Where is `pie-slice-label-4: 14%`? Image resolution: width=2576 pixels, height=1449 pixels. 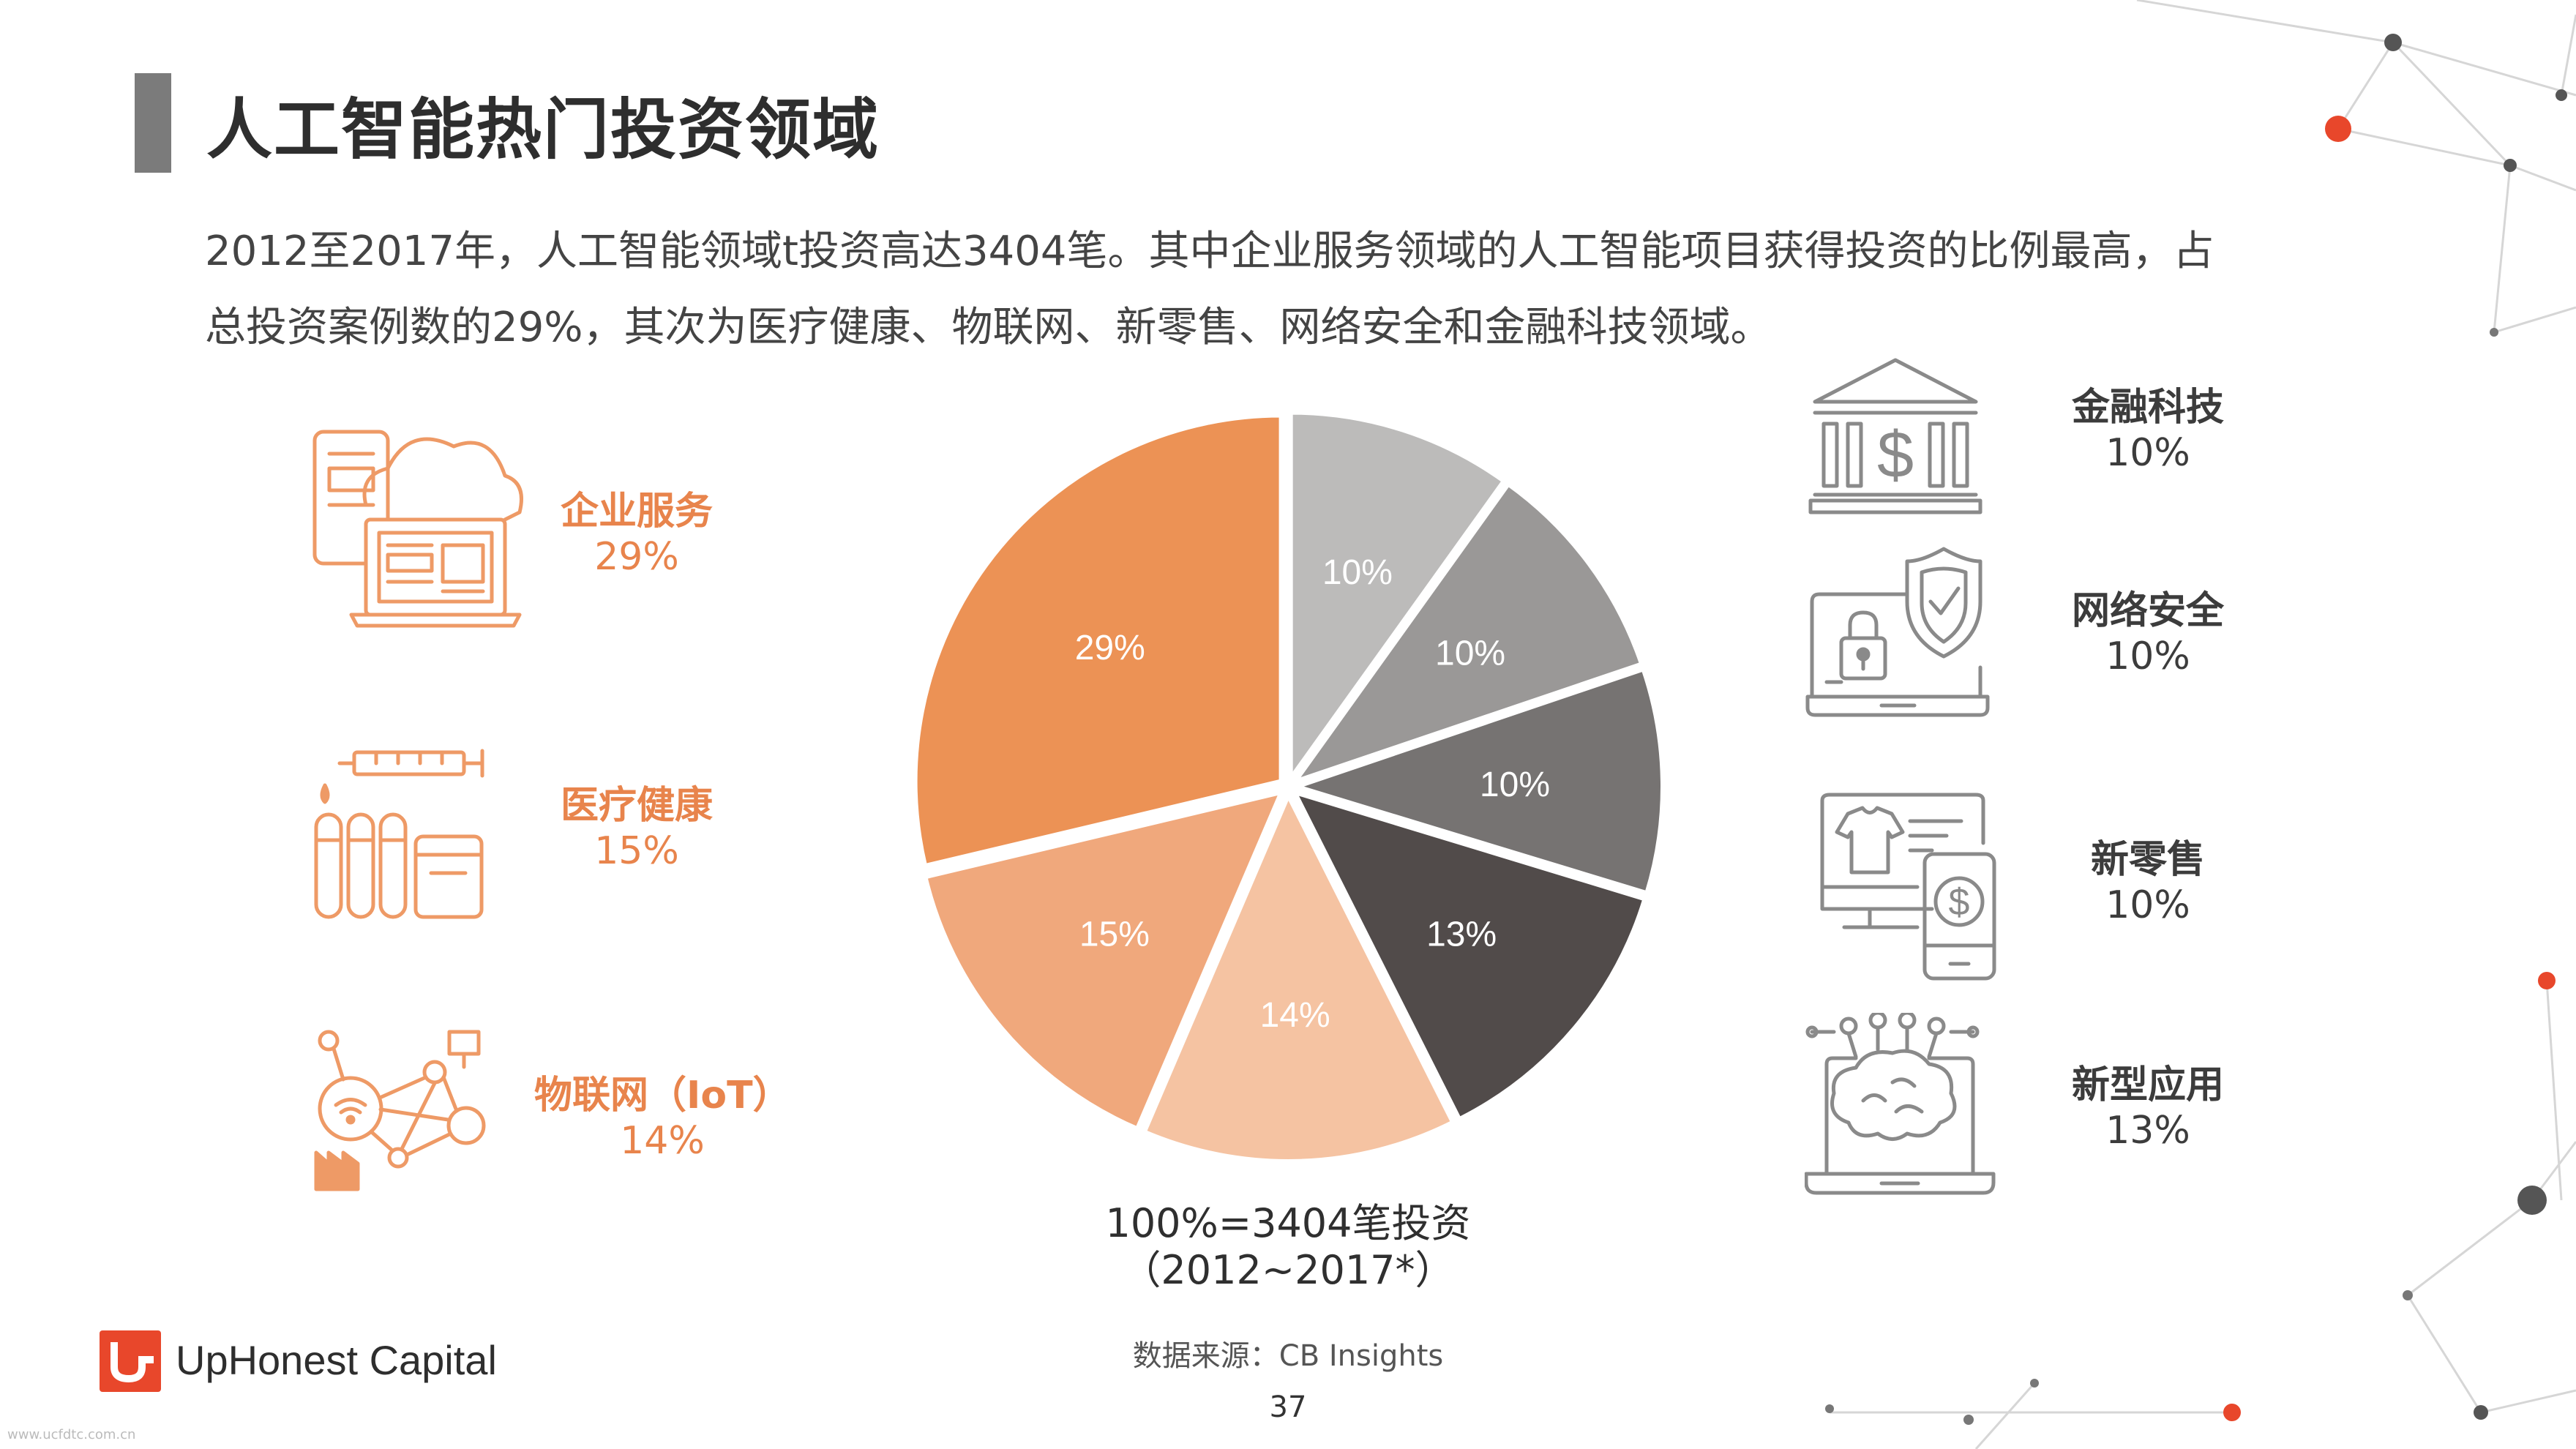
pie-slice-label-4: 14% is located at coordinates (1295, 1015).